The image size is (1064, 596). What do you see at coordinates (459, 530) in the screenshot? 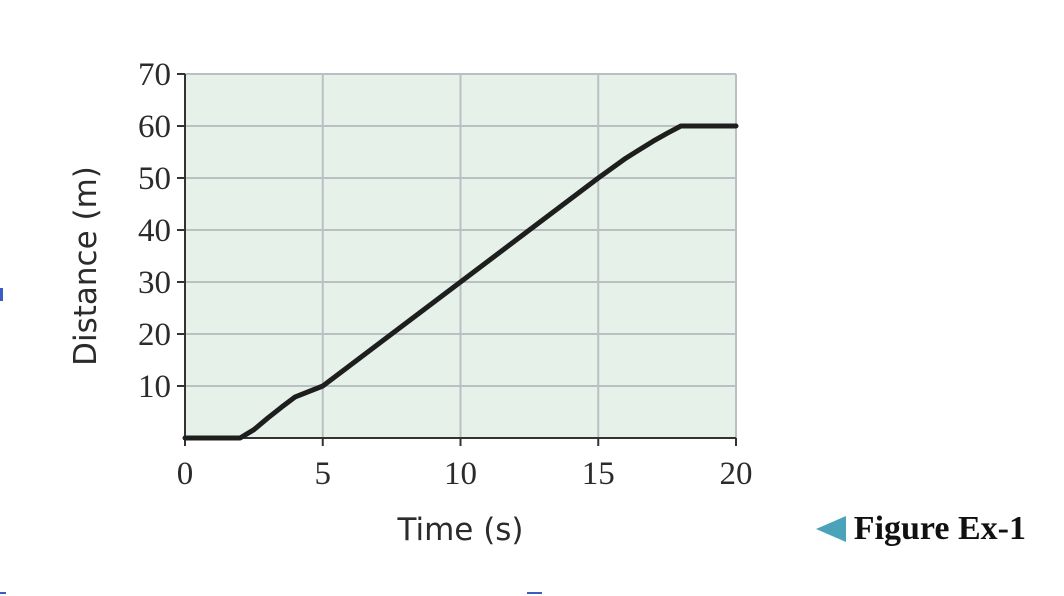
I see `x-axis-title: Time (s)` at bounding box center [459, 530].